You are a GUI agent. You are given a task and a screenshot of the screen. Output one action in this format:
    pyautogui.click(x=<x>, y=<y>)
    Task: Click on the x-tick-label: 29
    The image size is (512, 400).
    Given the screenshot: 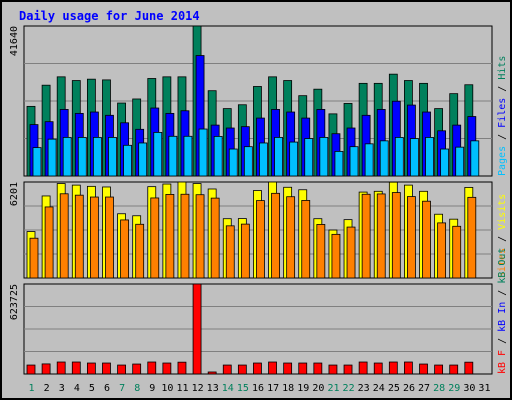 What is the action you would take?
    pyautogui.click(x=454, y=388)
    